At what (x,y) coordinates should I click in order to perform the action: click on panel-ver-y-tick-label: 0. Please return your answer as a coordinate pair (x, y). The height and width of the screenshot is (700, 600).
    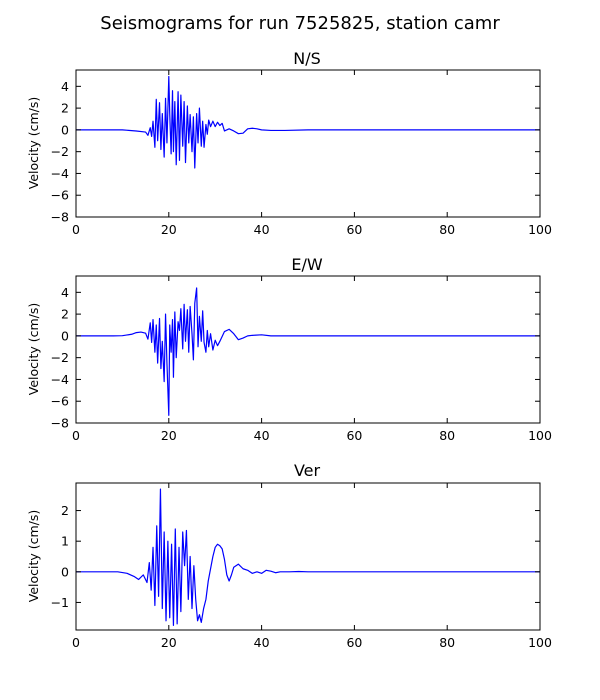
    Looking at the image, I should click on (65, 571).